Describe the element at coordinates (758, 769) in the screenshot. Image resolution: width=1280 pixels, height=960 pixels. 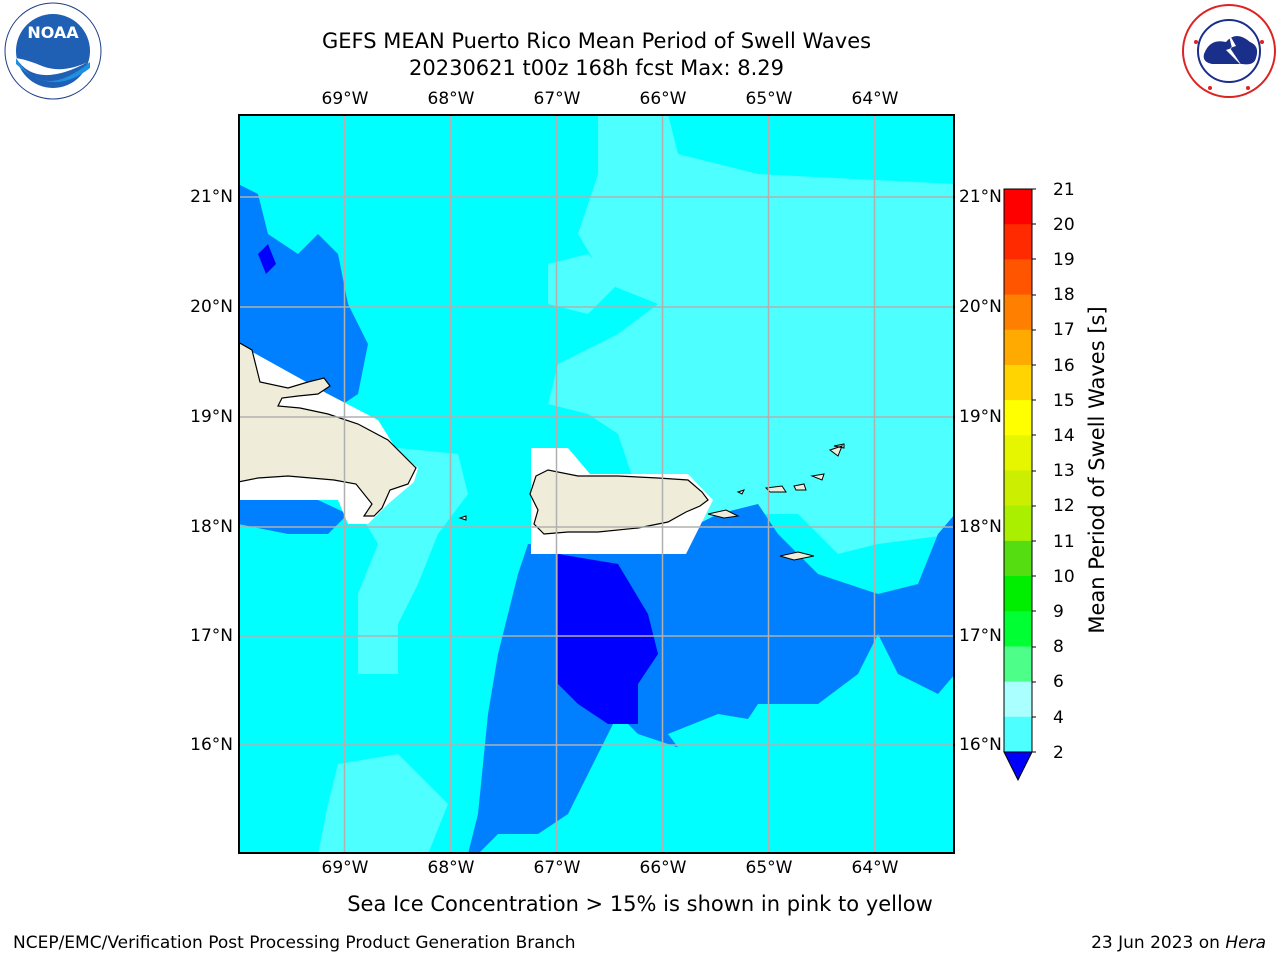
I see `period-field-4-6-southeast` at that location.